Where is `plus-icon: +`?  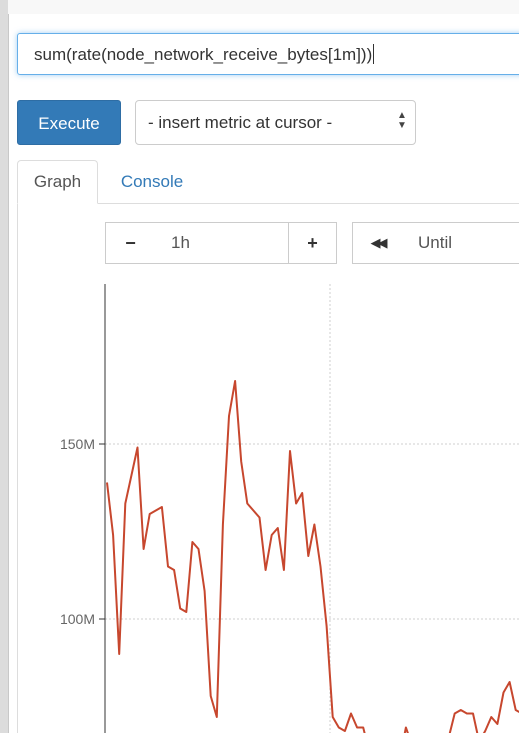 plus-icon: + is located at coordinates (312, 243).